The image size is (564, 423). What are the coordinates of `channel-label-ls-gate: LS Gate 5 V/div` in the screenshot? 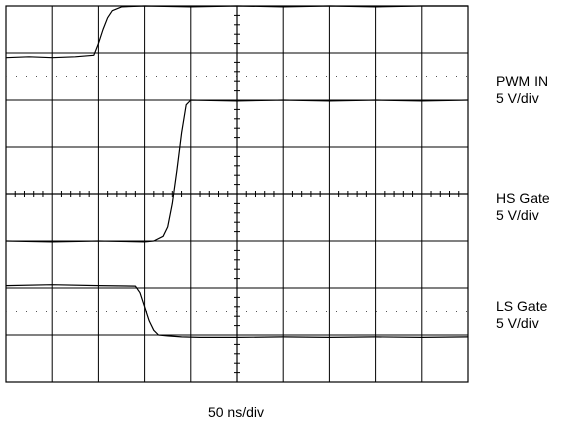 It's located at (521, 315).